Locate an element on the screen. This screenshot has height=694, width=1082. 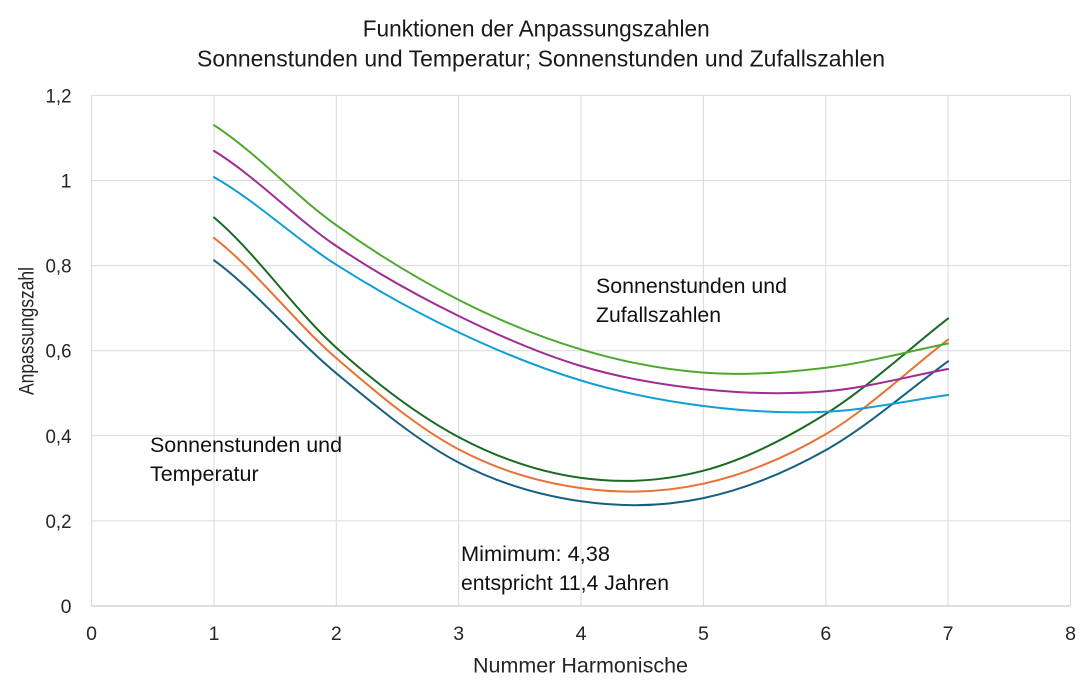
svg-text: 7 is located at coordinates (948, 634).